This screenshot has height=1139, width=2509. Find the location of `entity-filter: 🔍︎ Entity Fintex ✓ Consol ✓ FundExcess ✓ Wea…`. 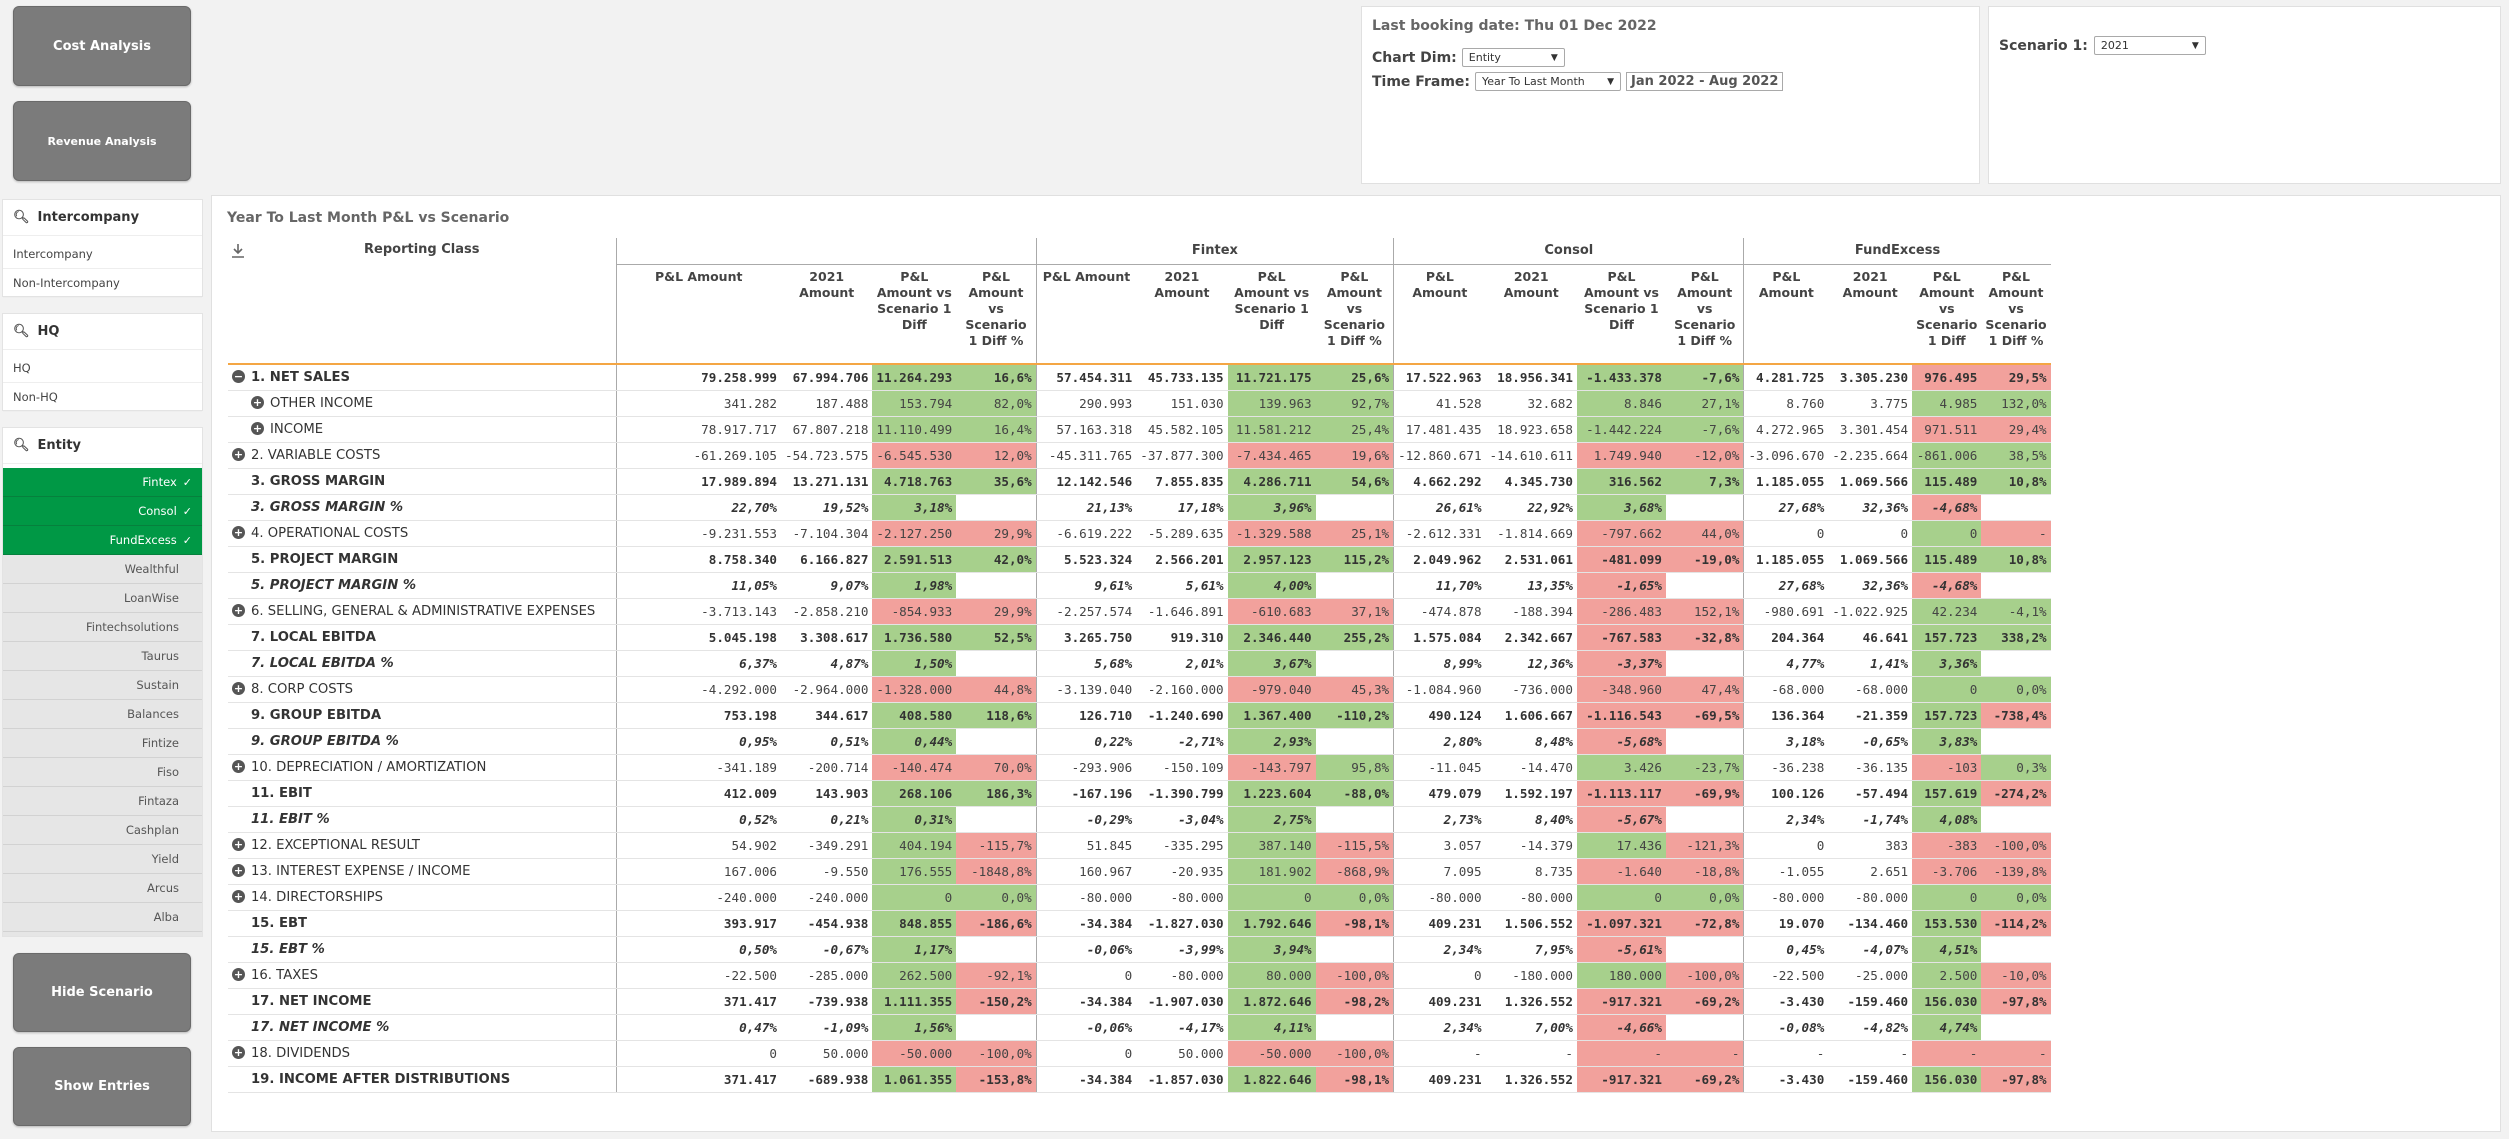

entity-filter: 🔍︎ Entity Fintex ✓ Consol ✓ FundExcess ✓ Wea… is located at coordinates (102, 682).